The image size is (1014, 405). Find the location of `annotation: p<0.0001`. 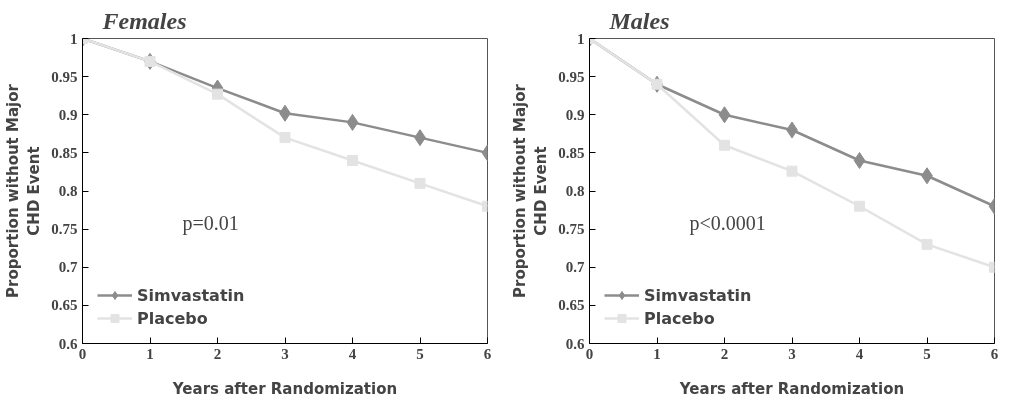

annotation: p<0.0001 is located at coordinates (727, 223).